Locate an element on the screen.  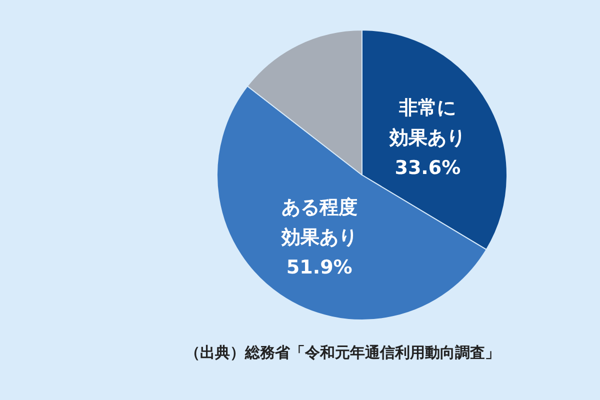
slice-label: ある程度効果あり is located at coordinates (319, 222).